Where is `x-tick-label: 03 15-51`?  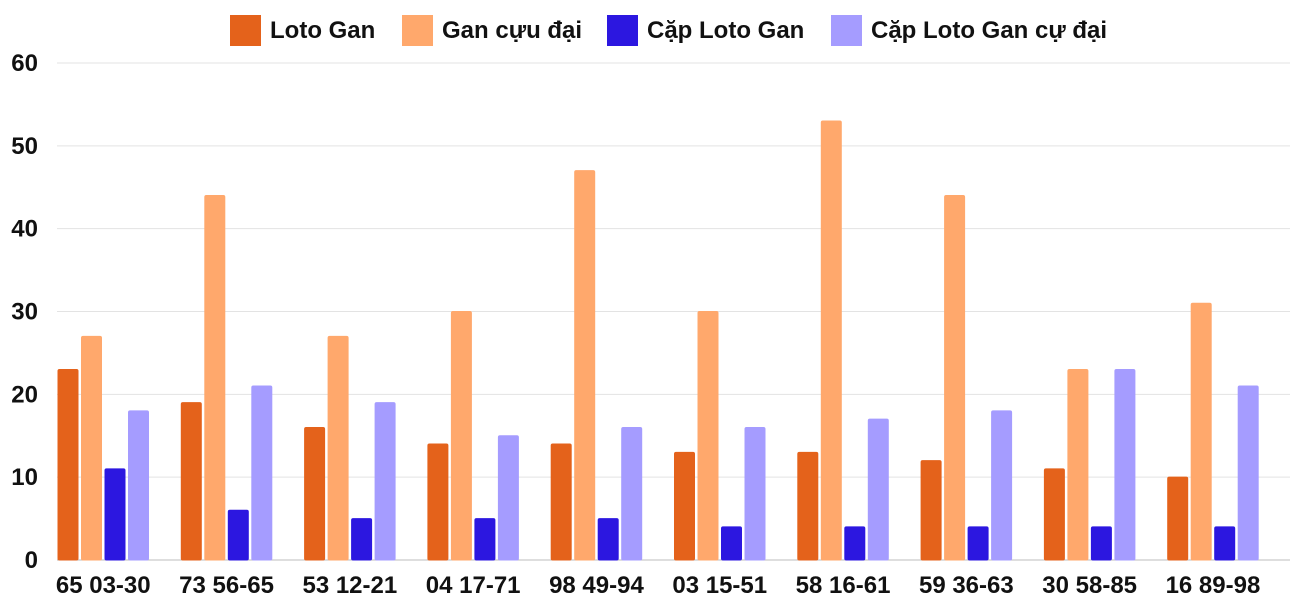
x-tick-label: 03 15-51 is located at coordinates (719, 585).